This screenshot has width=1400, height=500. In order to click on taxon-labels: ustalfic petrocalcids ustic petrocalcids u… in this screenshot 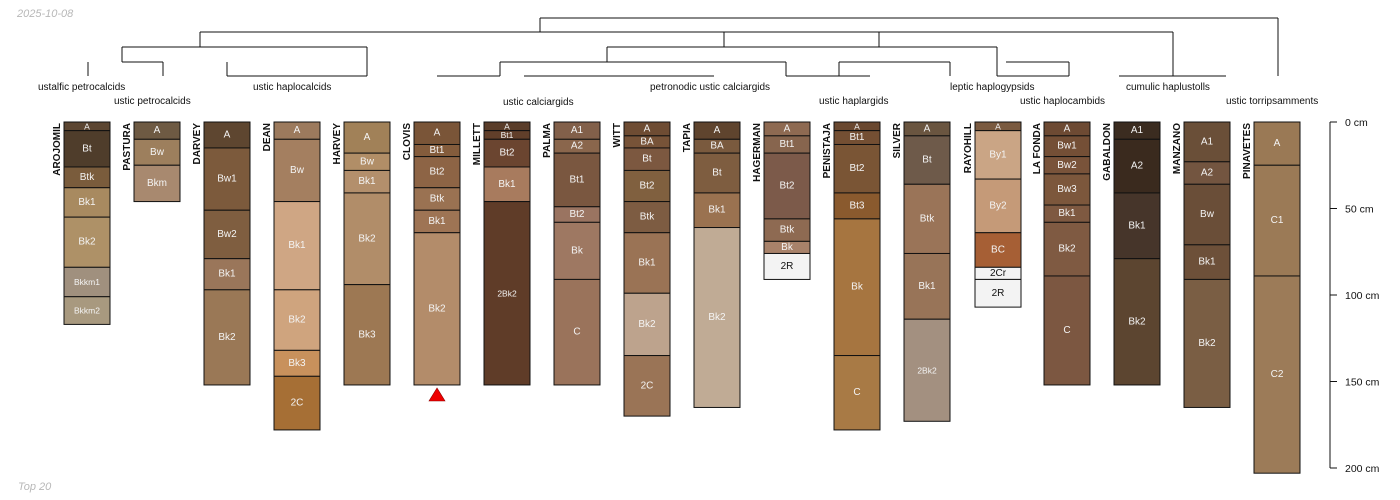, I will do `click(678, 95)`.